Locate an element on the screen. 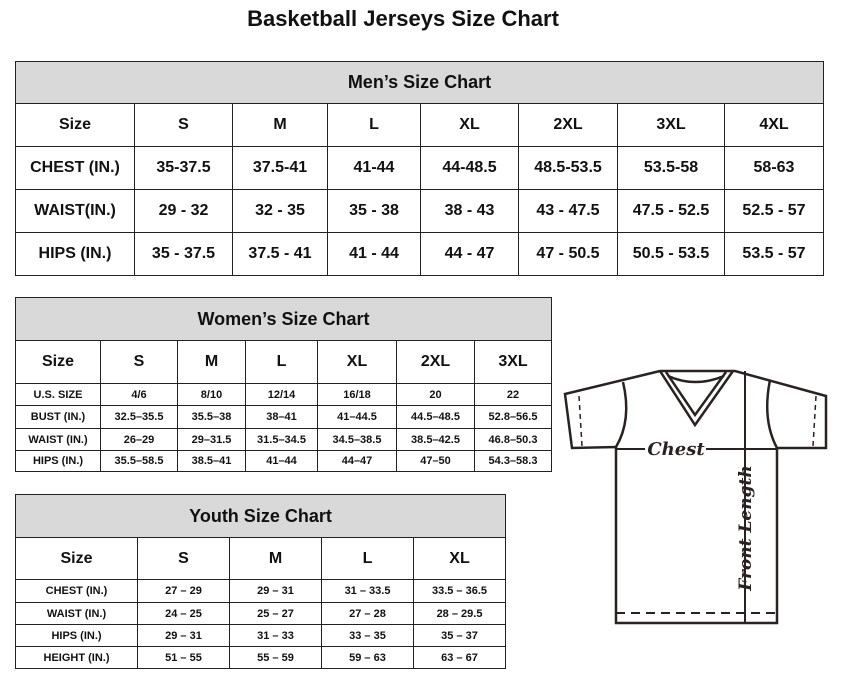  table-cell: 54.3–58.3 is located at coordinates (513, 461).